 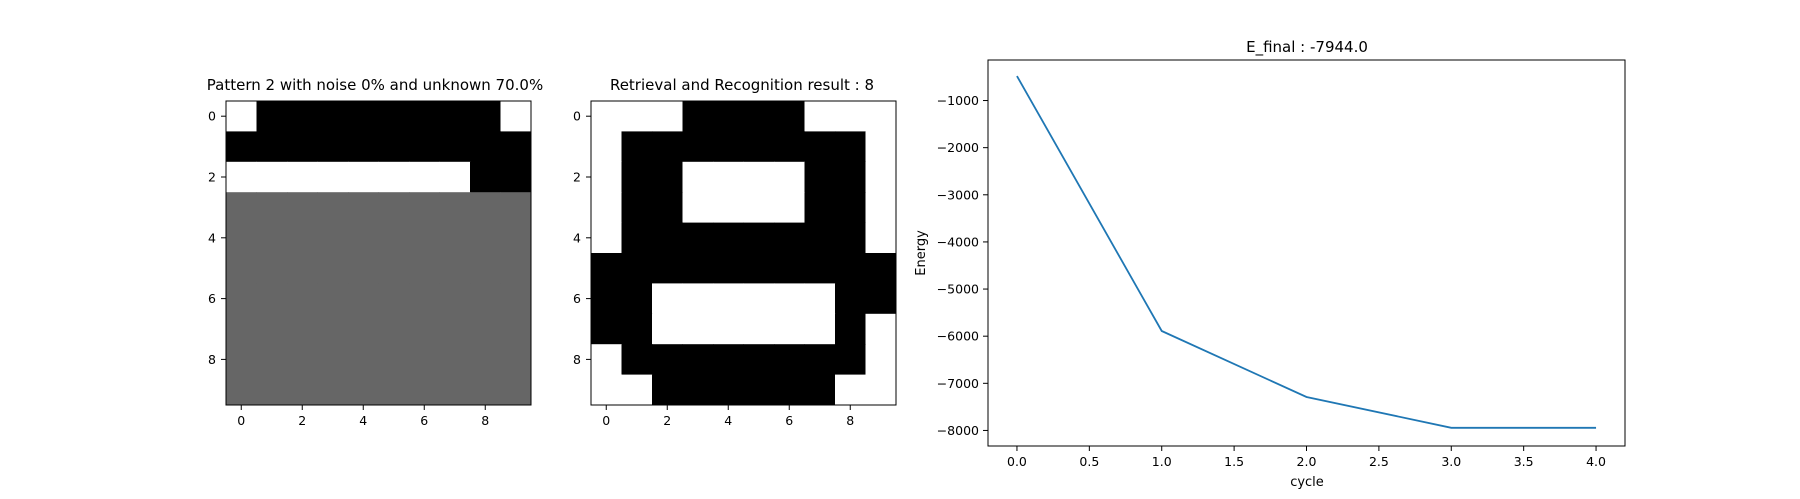 I want to click on noisy-pattern-frame, so click(x=378, y=253).